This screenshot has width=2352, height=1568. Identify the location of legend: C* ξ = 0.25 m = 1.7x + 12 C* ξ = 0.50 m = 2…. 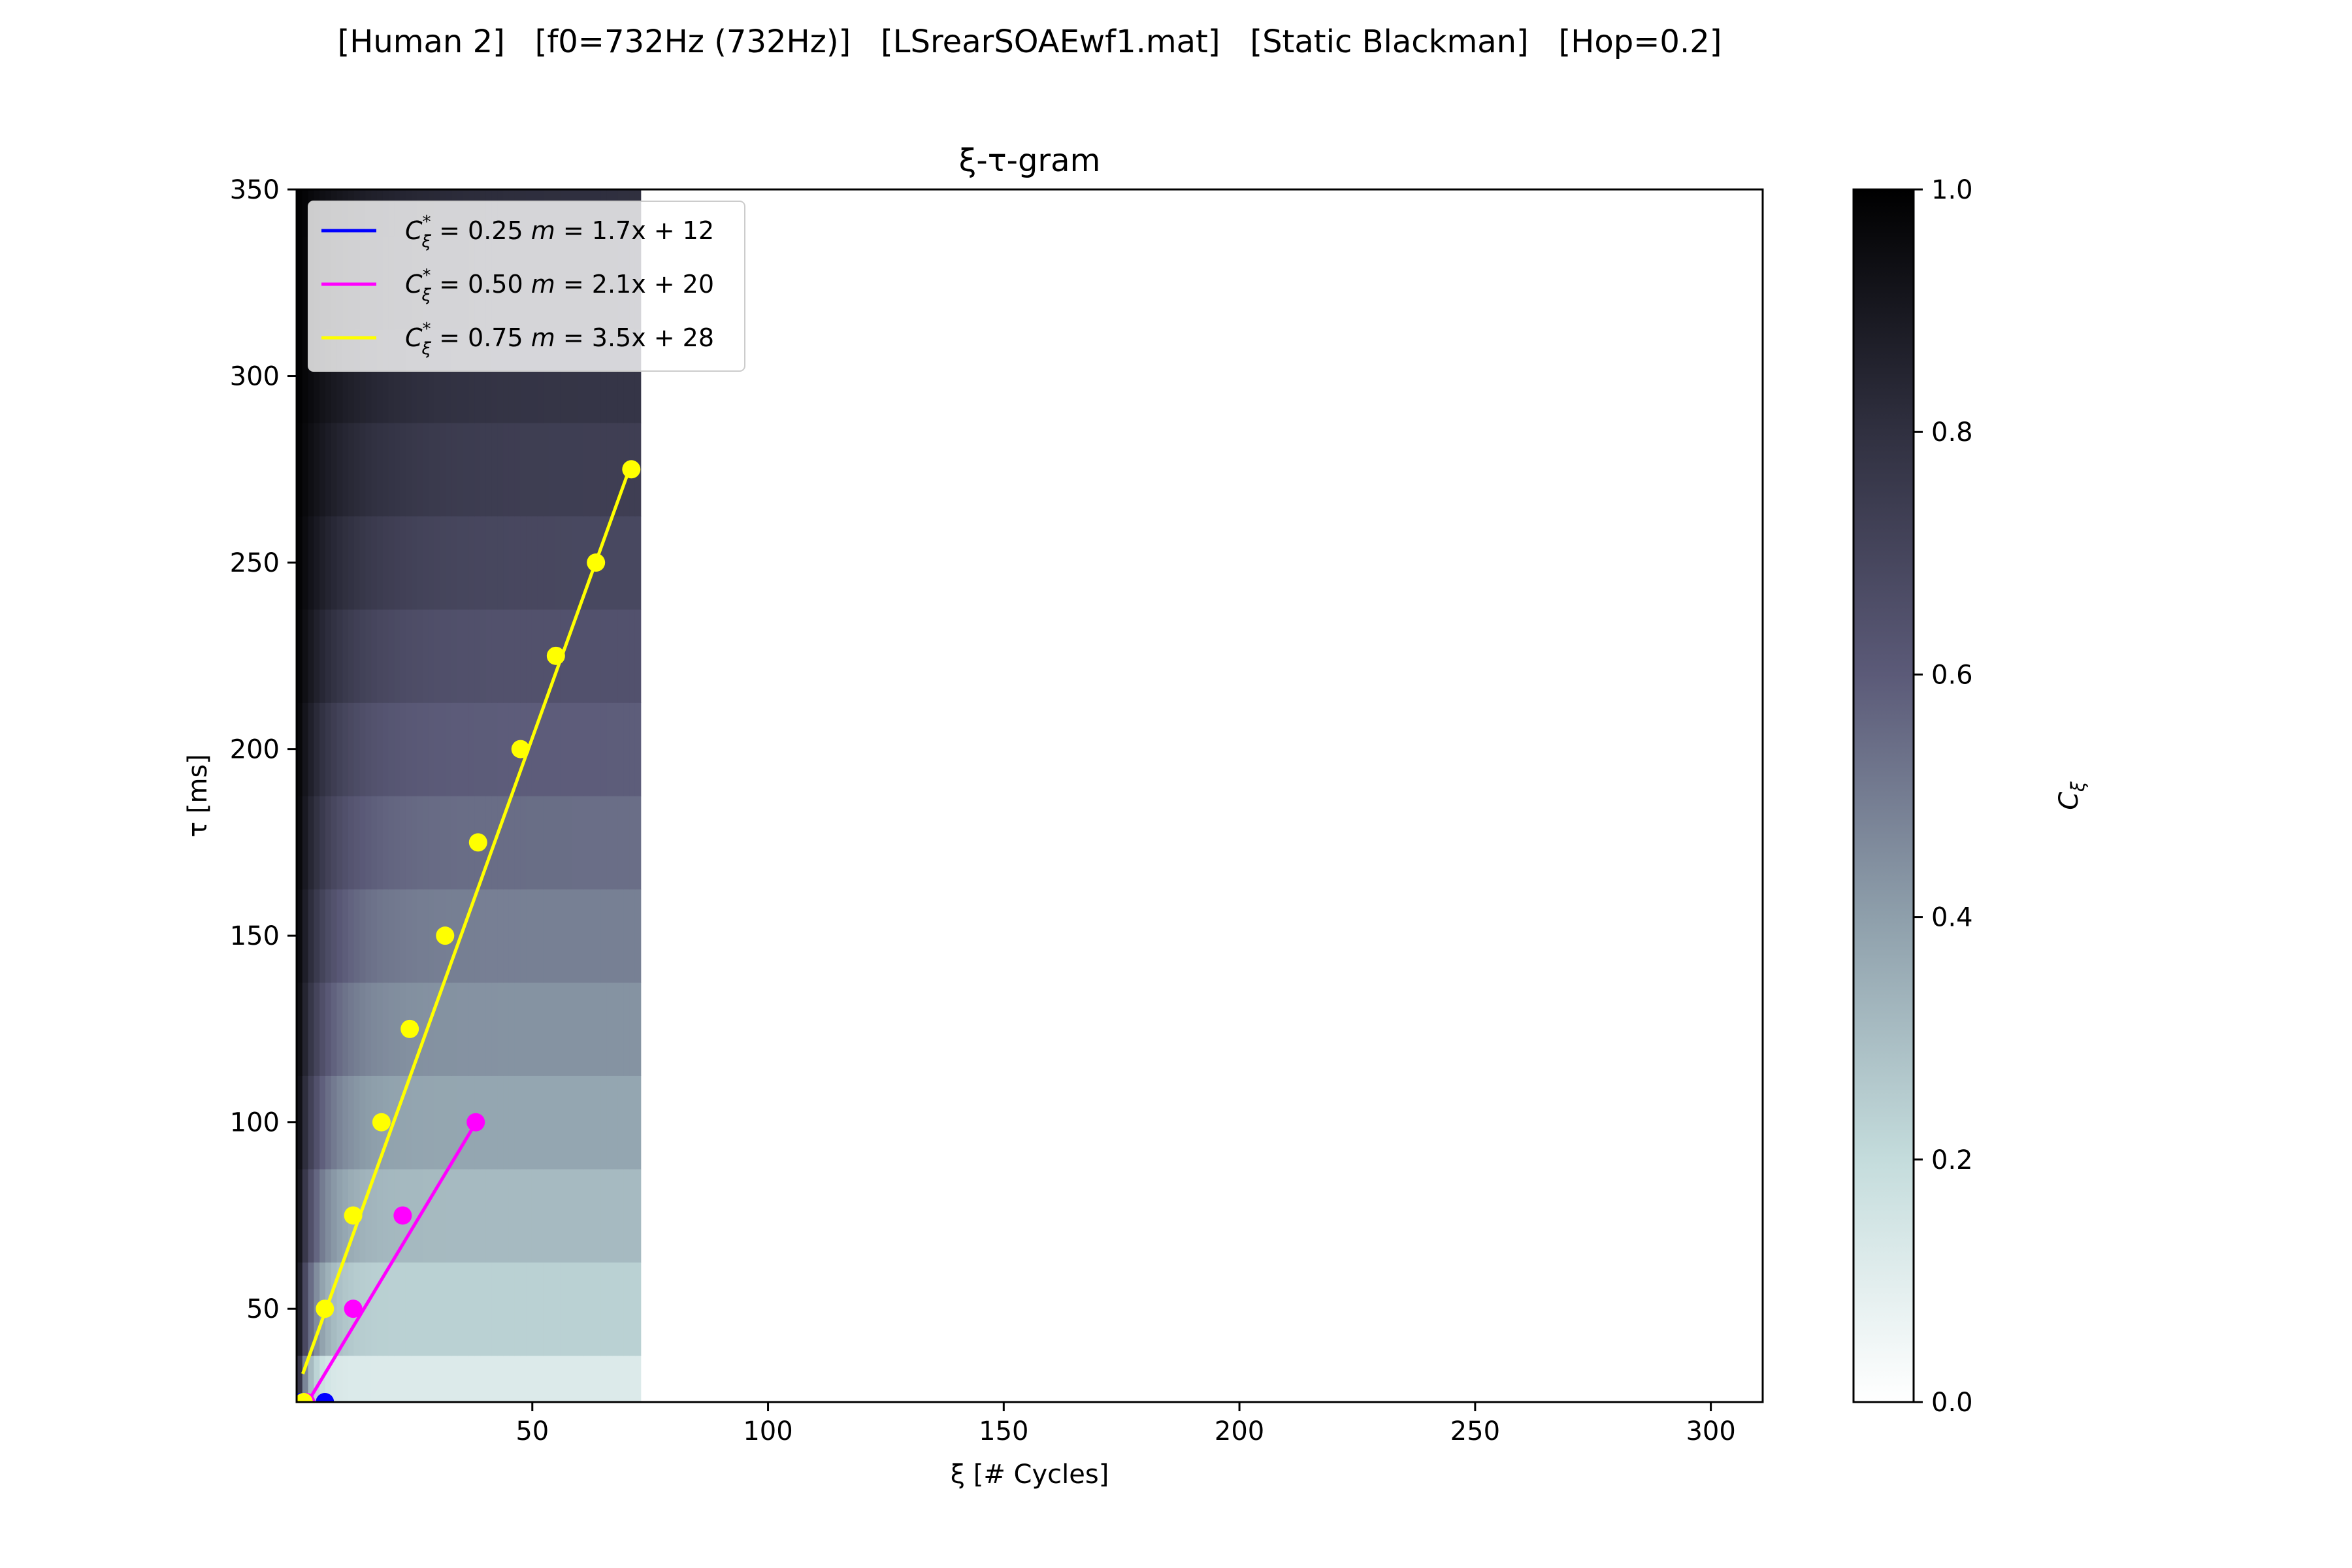
(526, 286).